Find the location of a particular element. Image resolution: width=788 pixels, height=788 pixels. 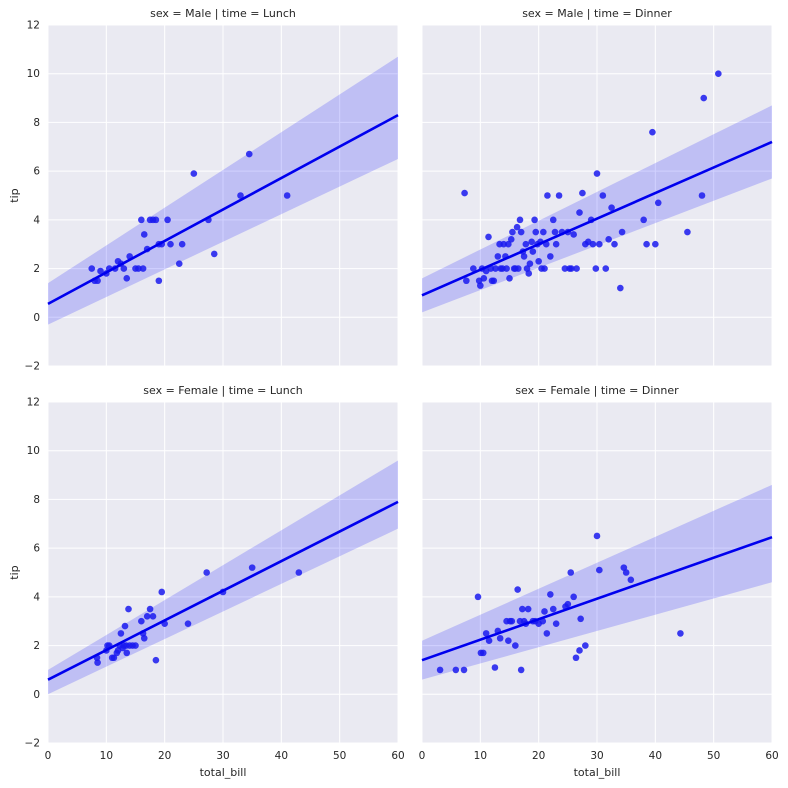

y-tick-label: 2 is located at coordinates (36, 646).